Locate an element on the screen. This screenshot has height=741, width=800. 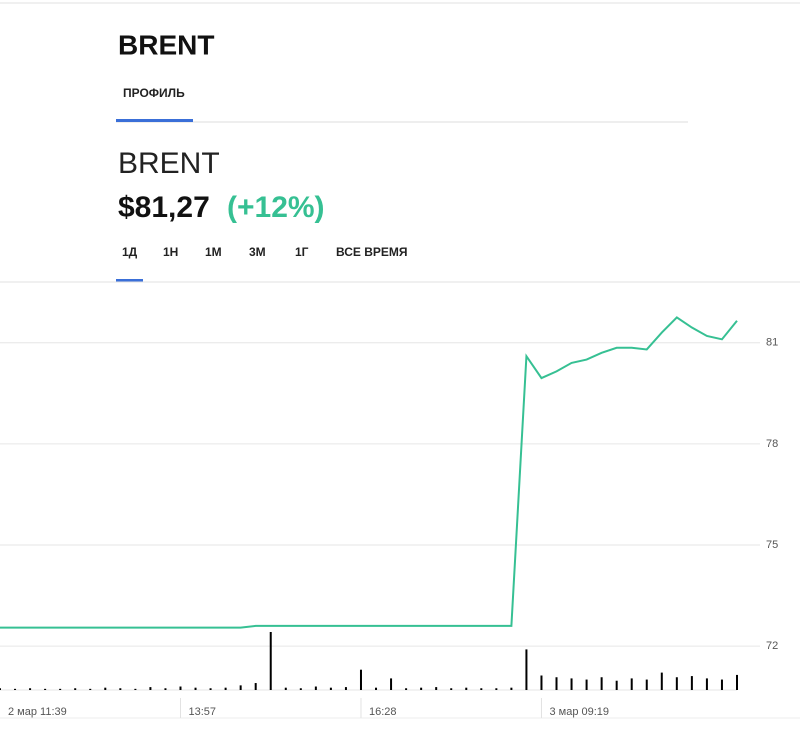
period-button: 3М is located at coordinates (257, 252).